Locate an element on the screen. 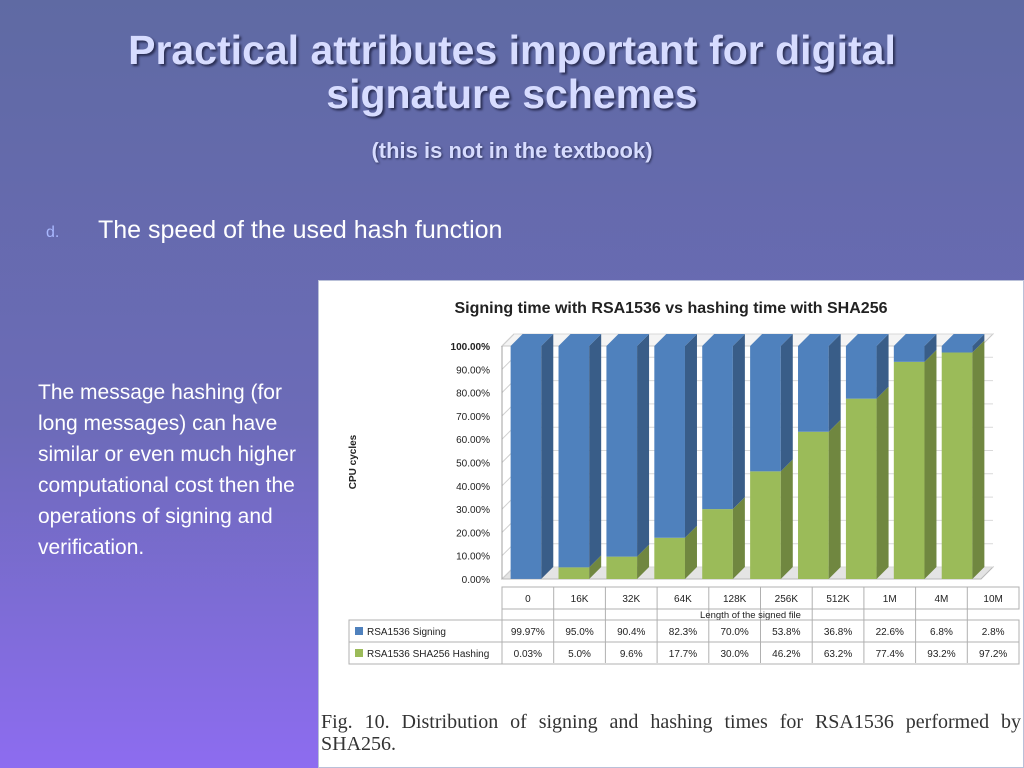  y-tick-label: 50.00% is located at coordinates (473, 464).